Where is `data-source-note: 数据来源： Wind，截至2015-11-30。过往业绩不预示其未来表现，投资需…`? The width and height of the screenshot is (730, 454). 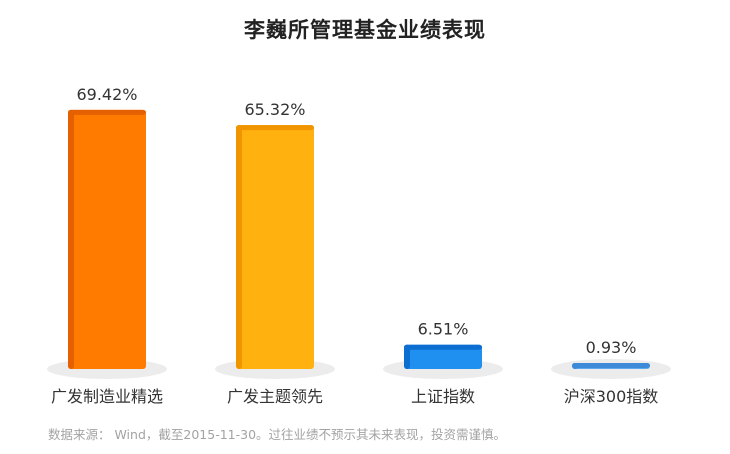
data-source-note: 数据来源： Wind，截至2015-11-30。过往业绩不预示其未来表现，投资需… is located at coordinates (277, 434).